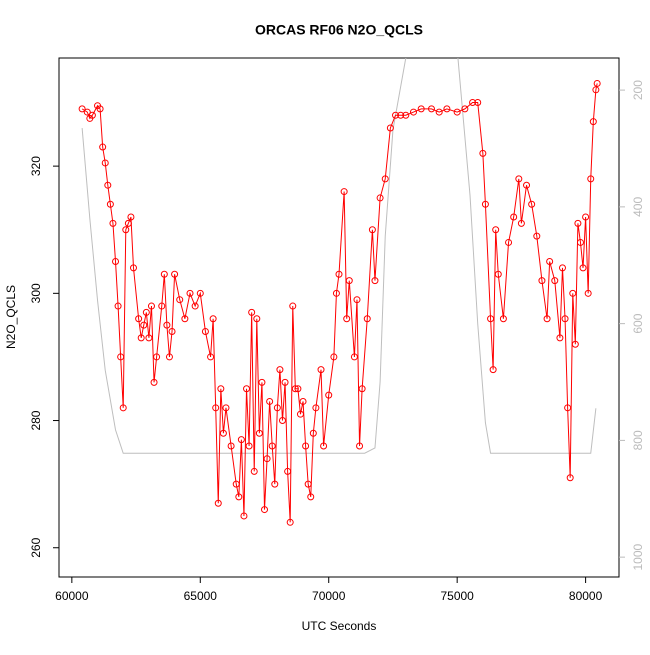 The height and width of the screenshot is (655, 650). I want to click on y-tick-label: 320, so click(36, 166).